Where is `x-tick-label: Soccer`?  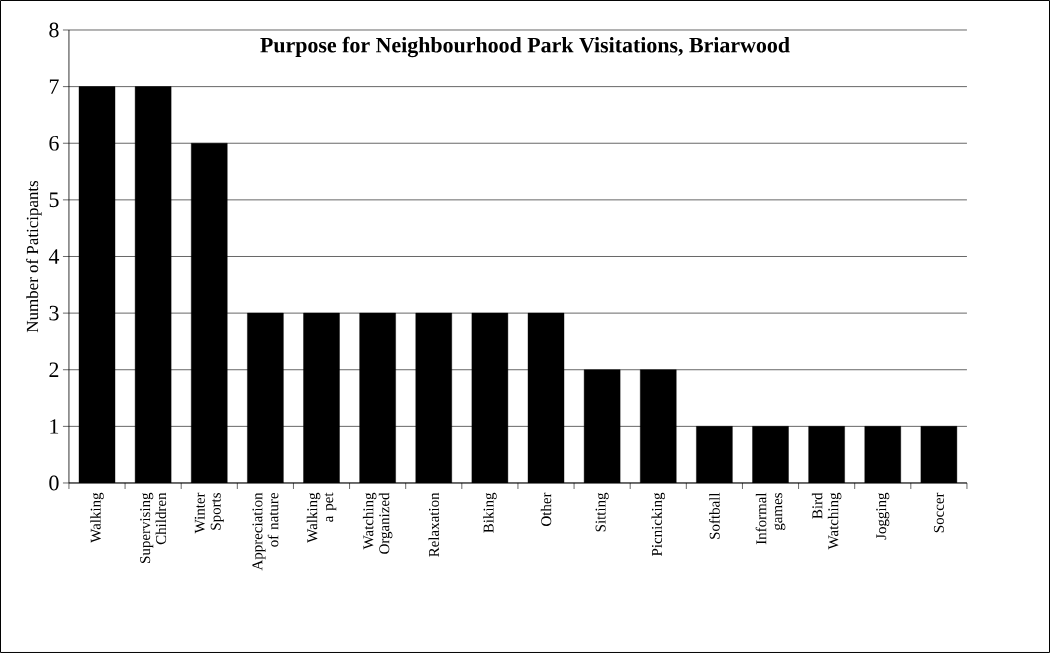 x-tick-label: Soccer is located at coordinates (938, 512).